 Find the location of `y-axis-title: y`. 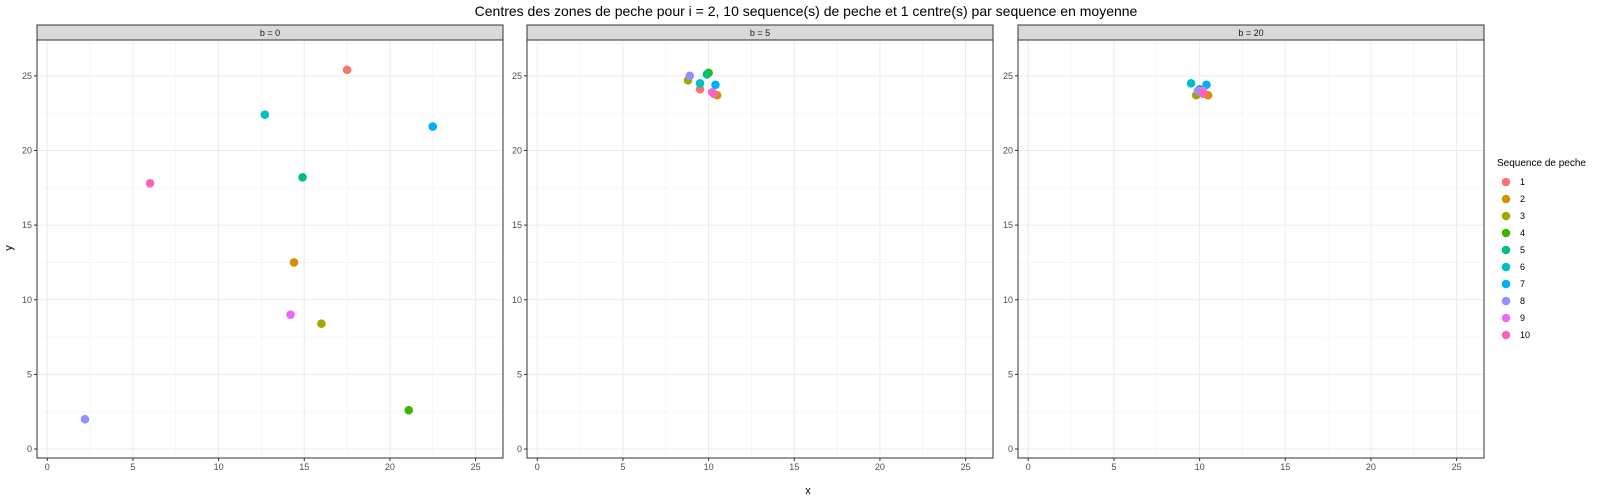

y-axis-title: y is located at coordinates (9, 248).